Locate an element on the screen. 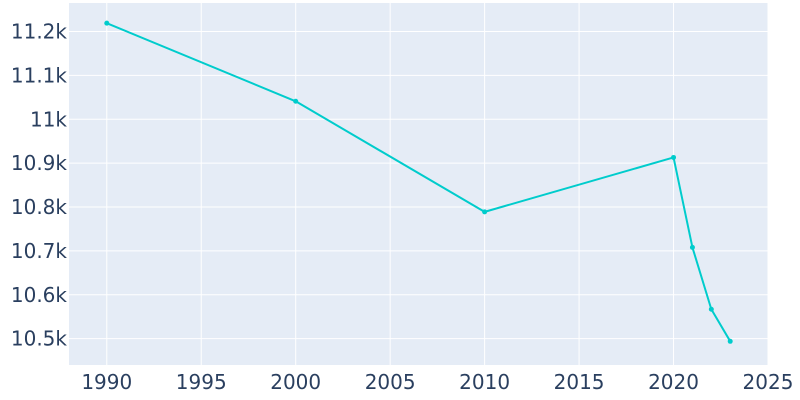  y-tick-label: 11.2k is located at coordinates (39, 32).